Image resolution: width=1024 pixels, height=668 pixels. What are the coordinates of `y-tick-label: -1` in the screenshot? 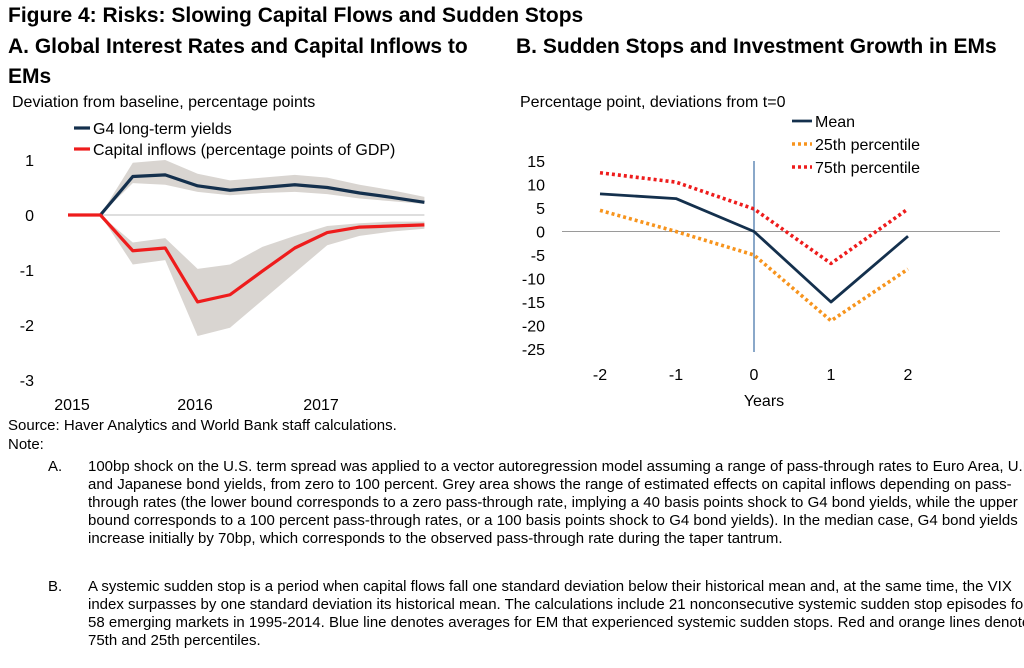 It's located at (27, 271).